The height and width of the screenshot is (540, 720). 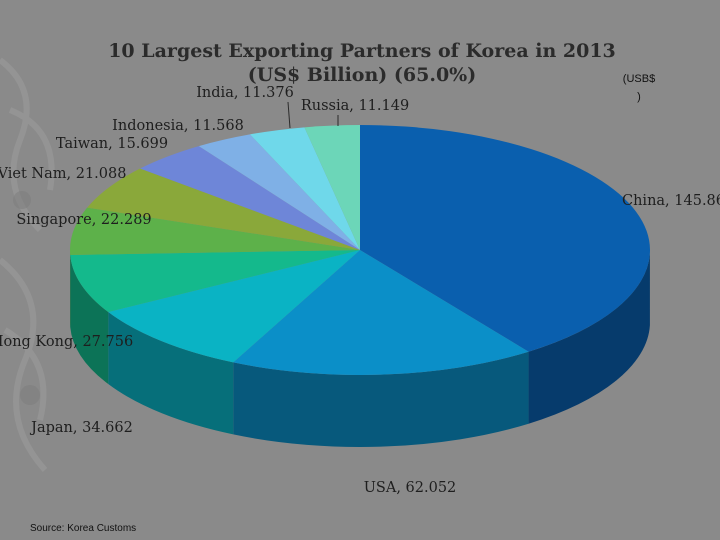 What do you see at coordinates (178, 126) in the screenshot?
I see `slice-label-indonesia: Indonesia, 11.568` at bounding box center [178, 126].